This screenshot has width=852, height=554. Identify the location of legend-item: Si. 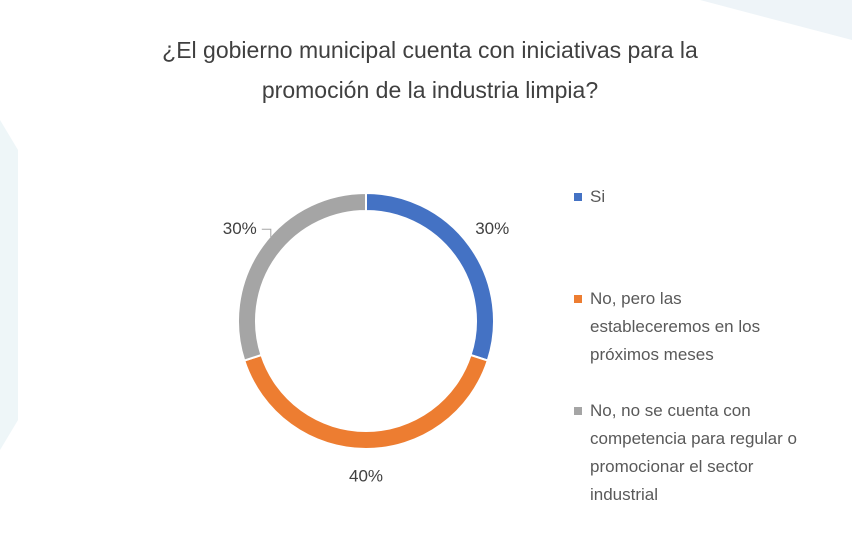
(687, 197).